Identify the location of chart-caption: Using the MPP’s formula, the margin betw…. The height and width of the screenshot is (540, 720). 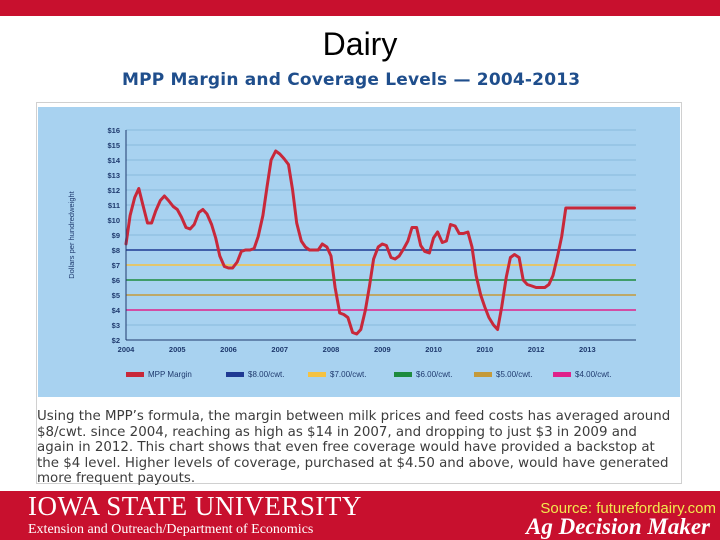
(354, 447).